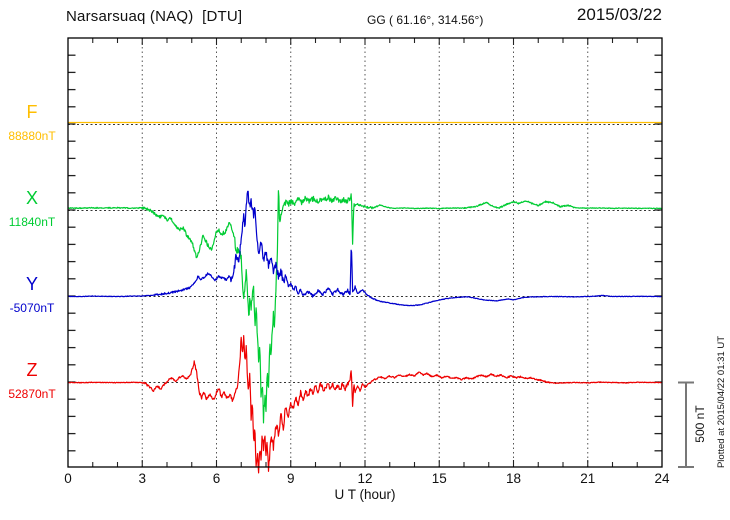  What do you see at coordinates (216, 478) in the screenshot?
I see `x-tick-label-6: 6` at bounding box center [216, 478].